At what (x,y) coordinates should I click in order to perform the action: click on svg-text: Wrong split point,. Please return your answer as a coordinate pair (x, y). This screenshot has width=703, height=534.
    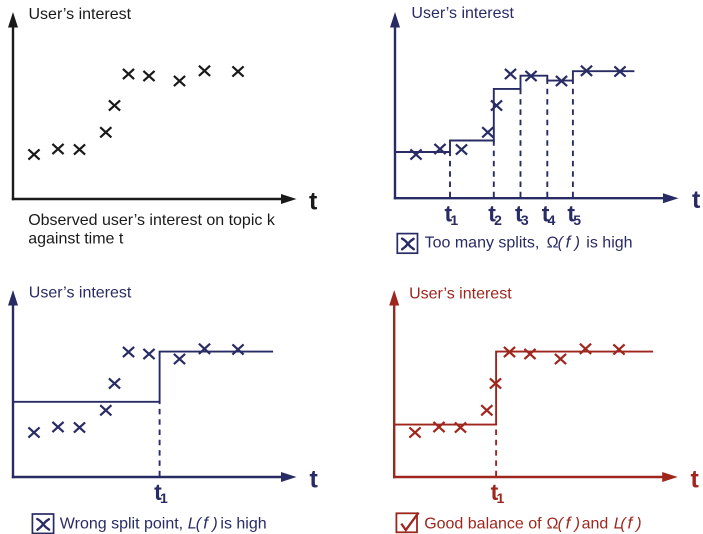
    Looking at the image, I should click on (121, 523).